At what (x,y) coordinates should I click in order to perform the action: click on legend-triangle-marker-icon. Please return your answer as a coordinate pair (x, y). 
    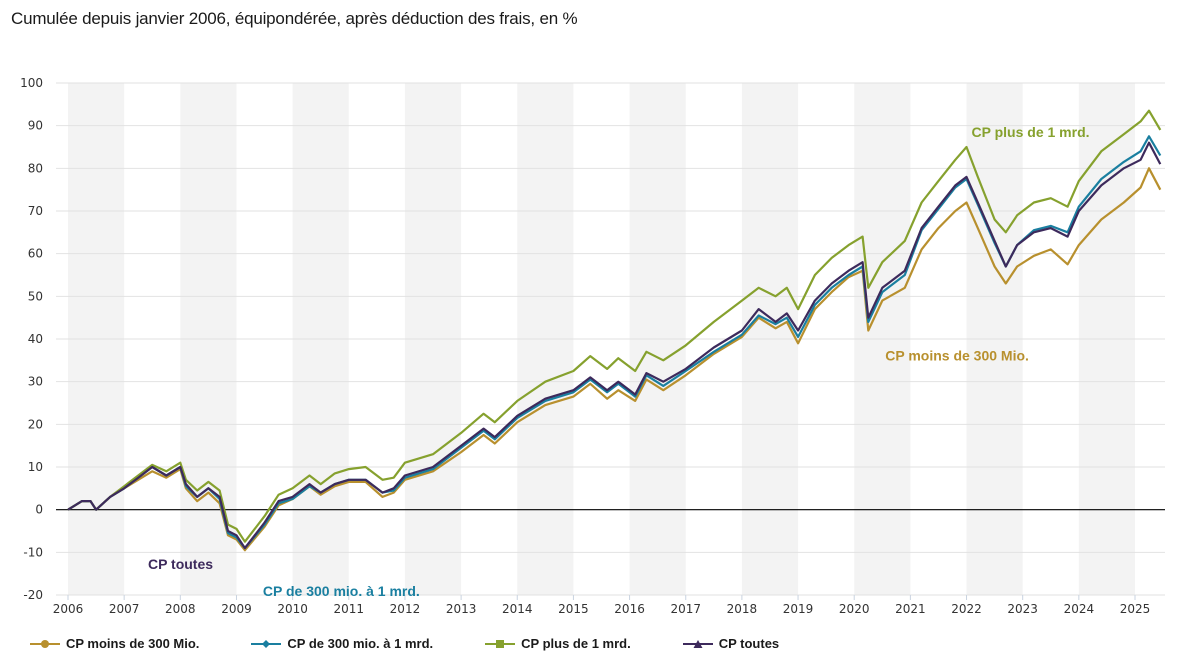
    Looking at the image, I should click on (697, 643).